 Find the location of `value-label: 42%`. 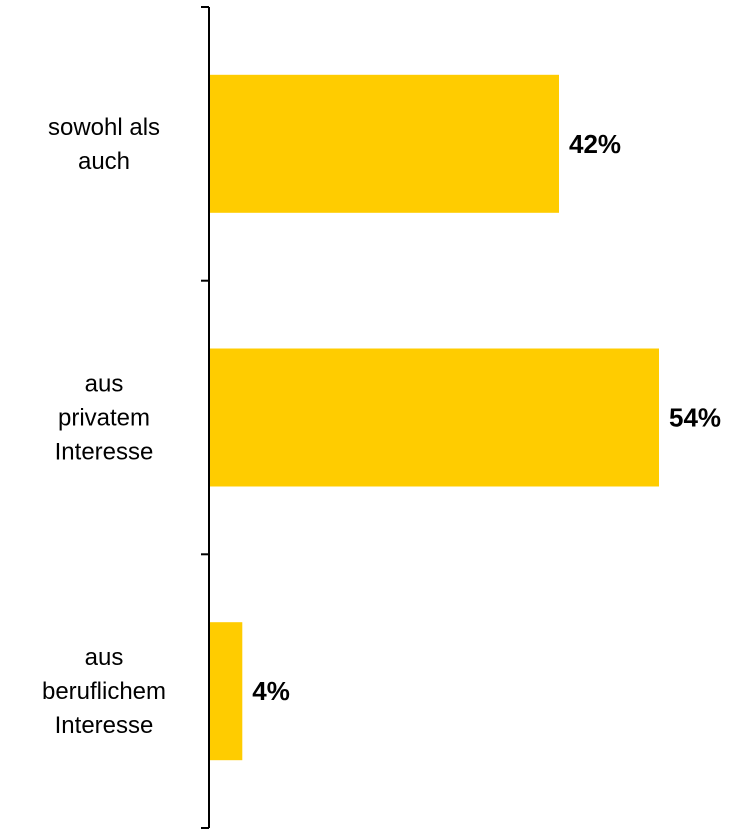

value-label: 42% is located at coordinates (595, 144).